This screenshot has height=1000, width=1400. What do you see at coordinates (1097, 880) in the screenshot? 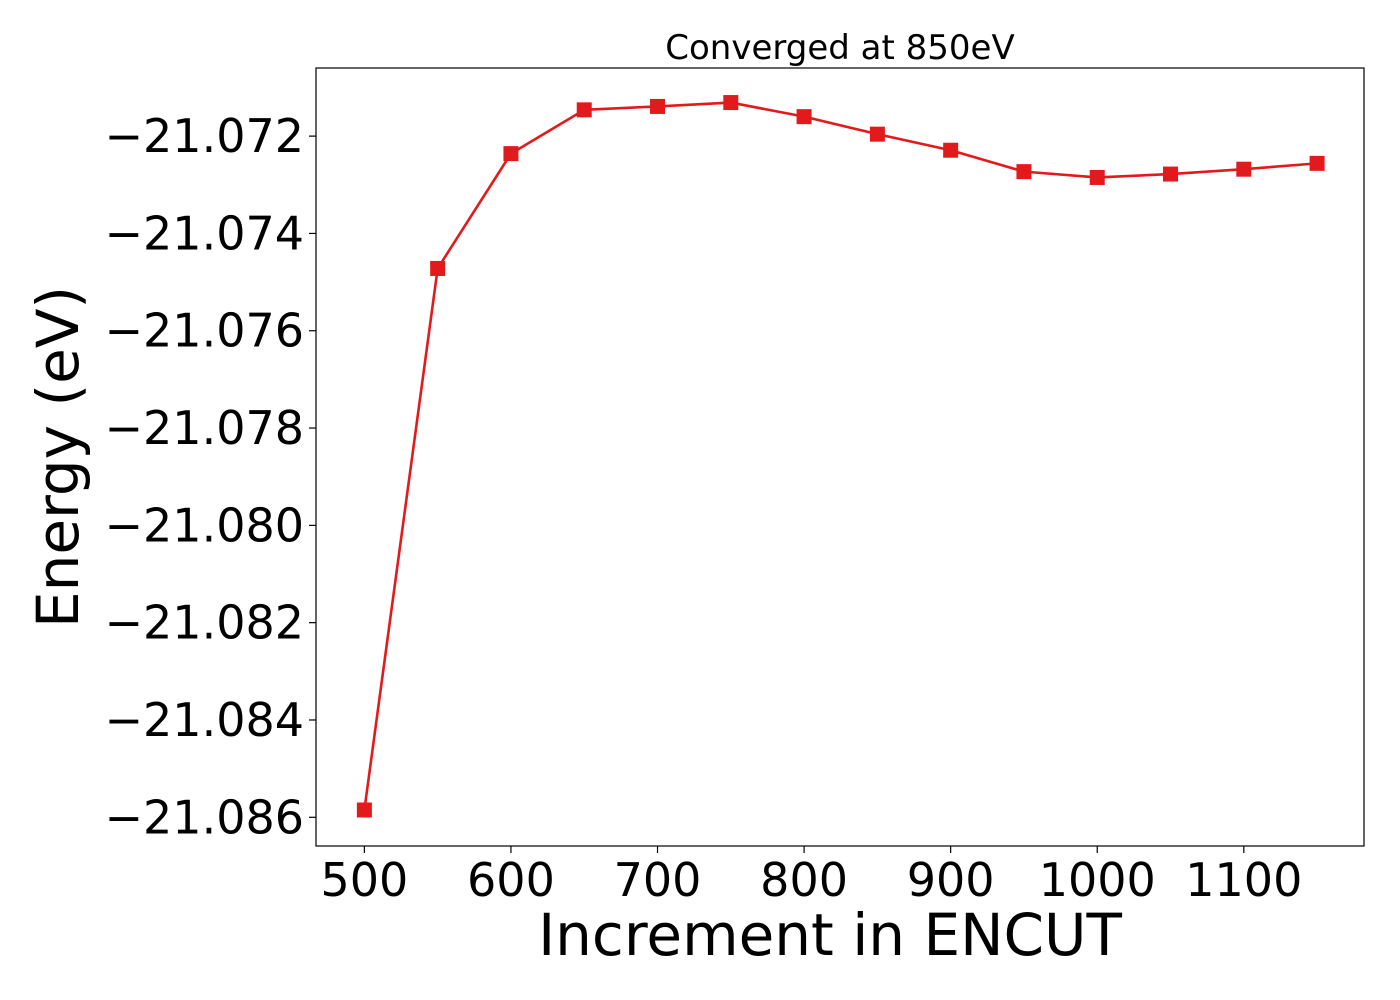
I see `x-tick-label: 1000` at bounding box center [1097, 880].